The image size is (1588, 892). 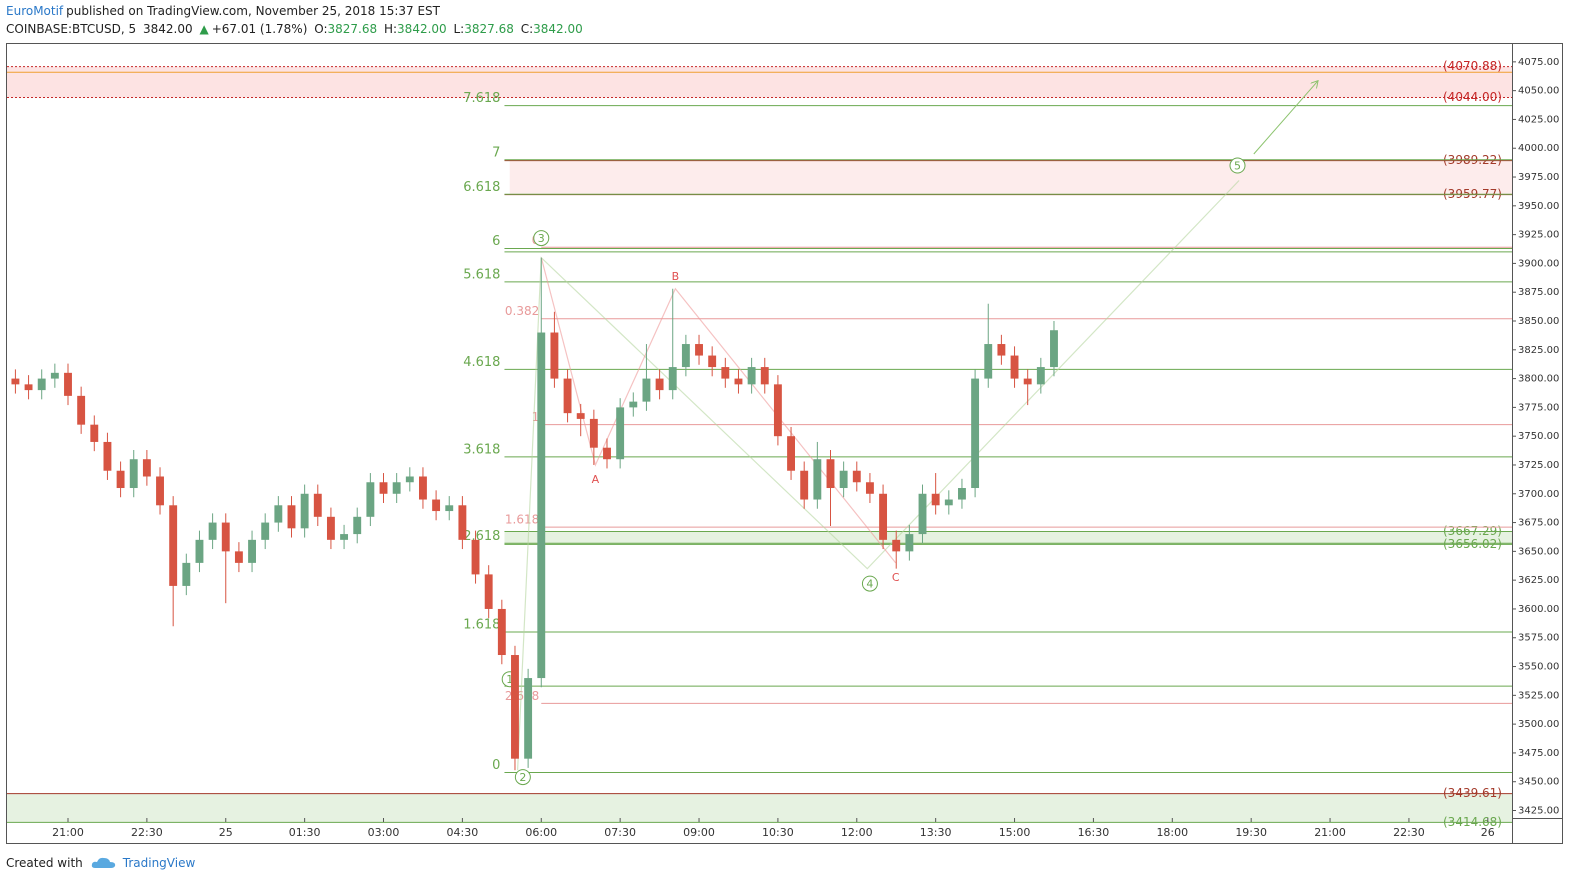 What do you see at coordinates (35, 11) in the screenshot?
I see `author: EuroMotif` at bounding box center [35, 11].